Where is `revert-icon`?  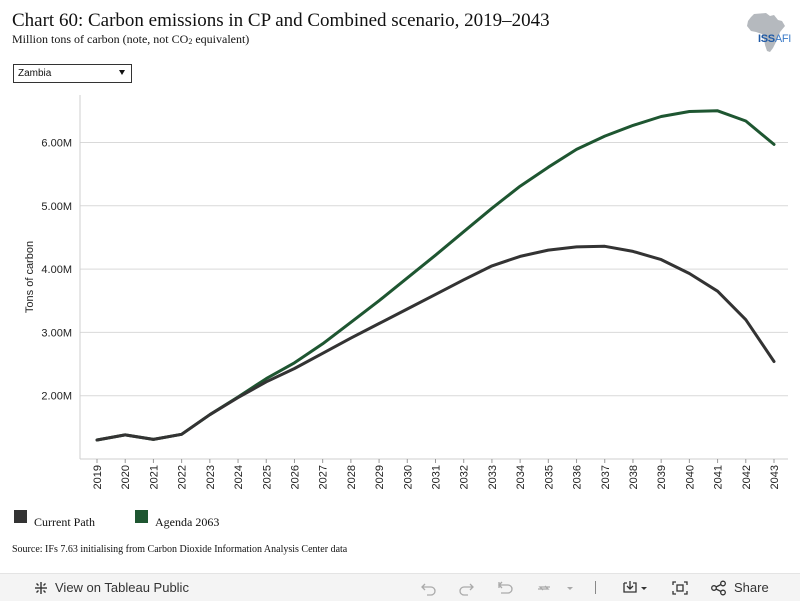
revert-icon is located at coordinates (505, 587).